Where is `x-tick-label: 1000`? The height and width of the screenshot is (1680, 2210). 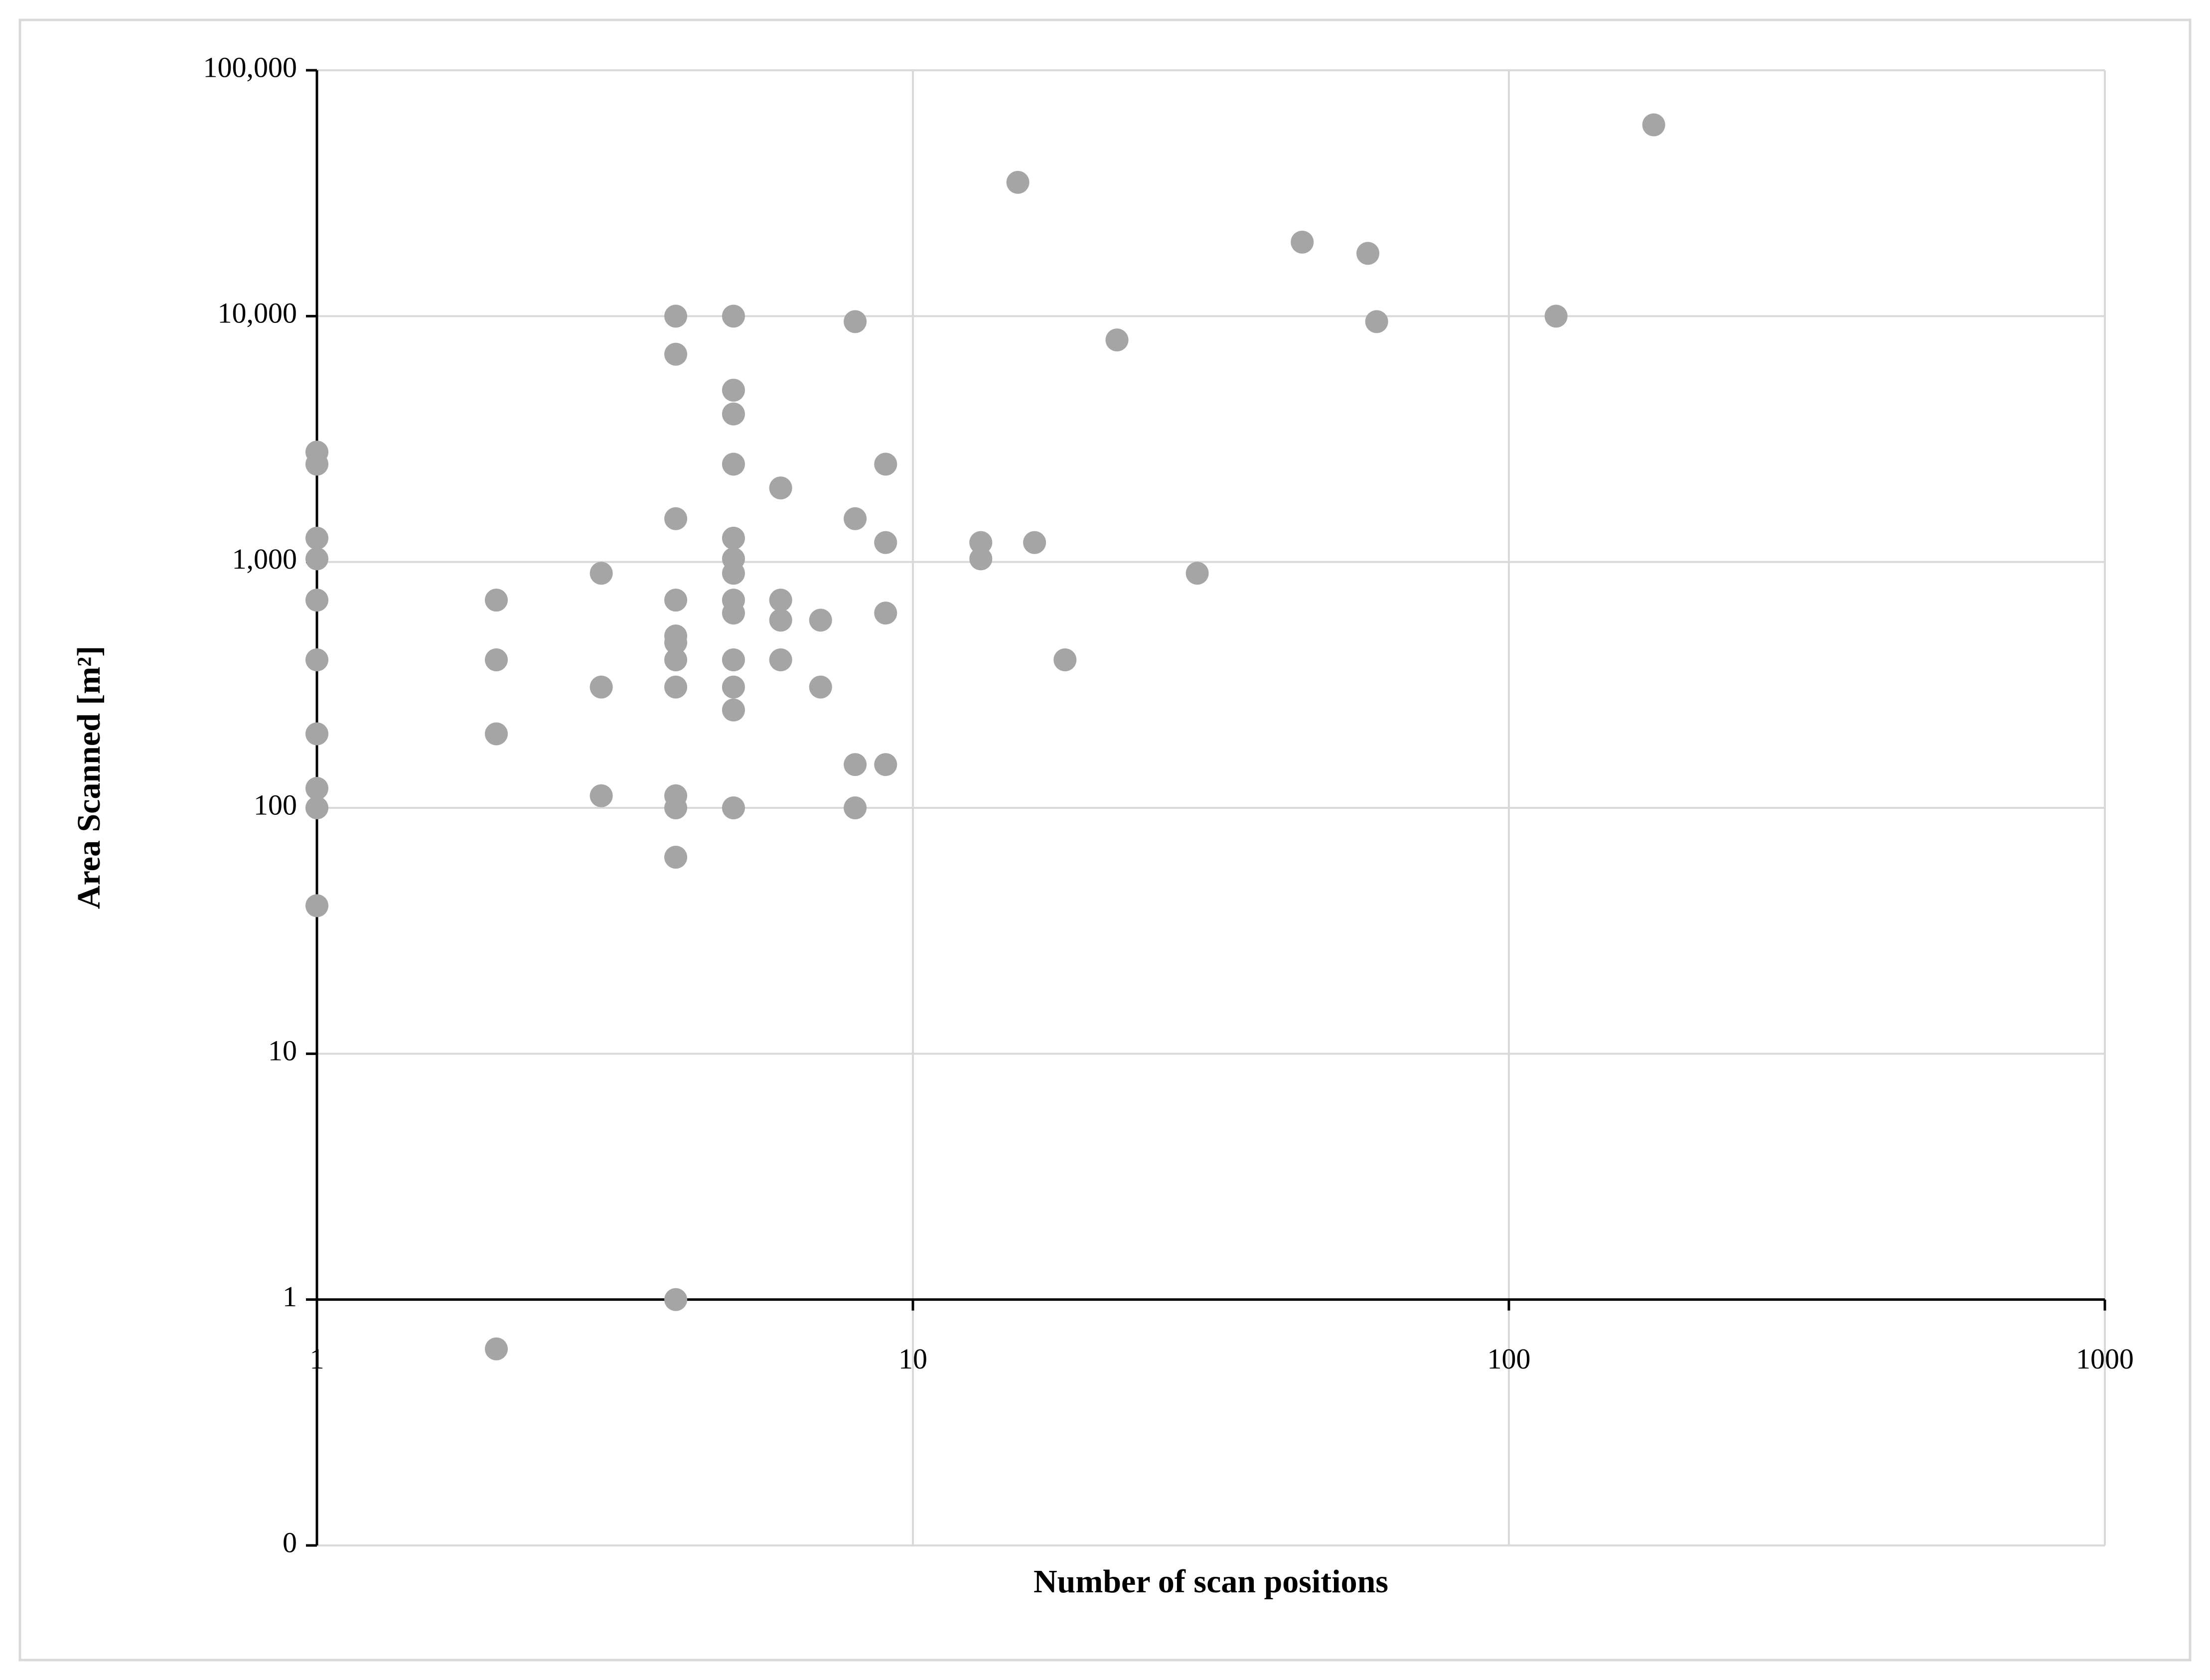 x-tick-label: 1000 is located at coordinates (2105, 1359).